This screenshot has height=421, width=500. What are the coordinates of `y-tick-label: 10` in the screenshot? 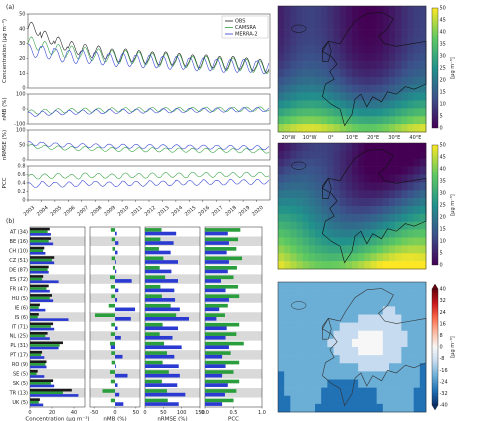 It's located at (22, 74).